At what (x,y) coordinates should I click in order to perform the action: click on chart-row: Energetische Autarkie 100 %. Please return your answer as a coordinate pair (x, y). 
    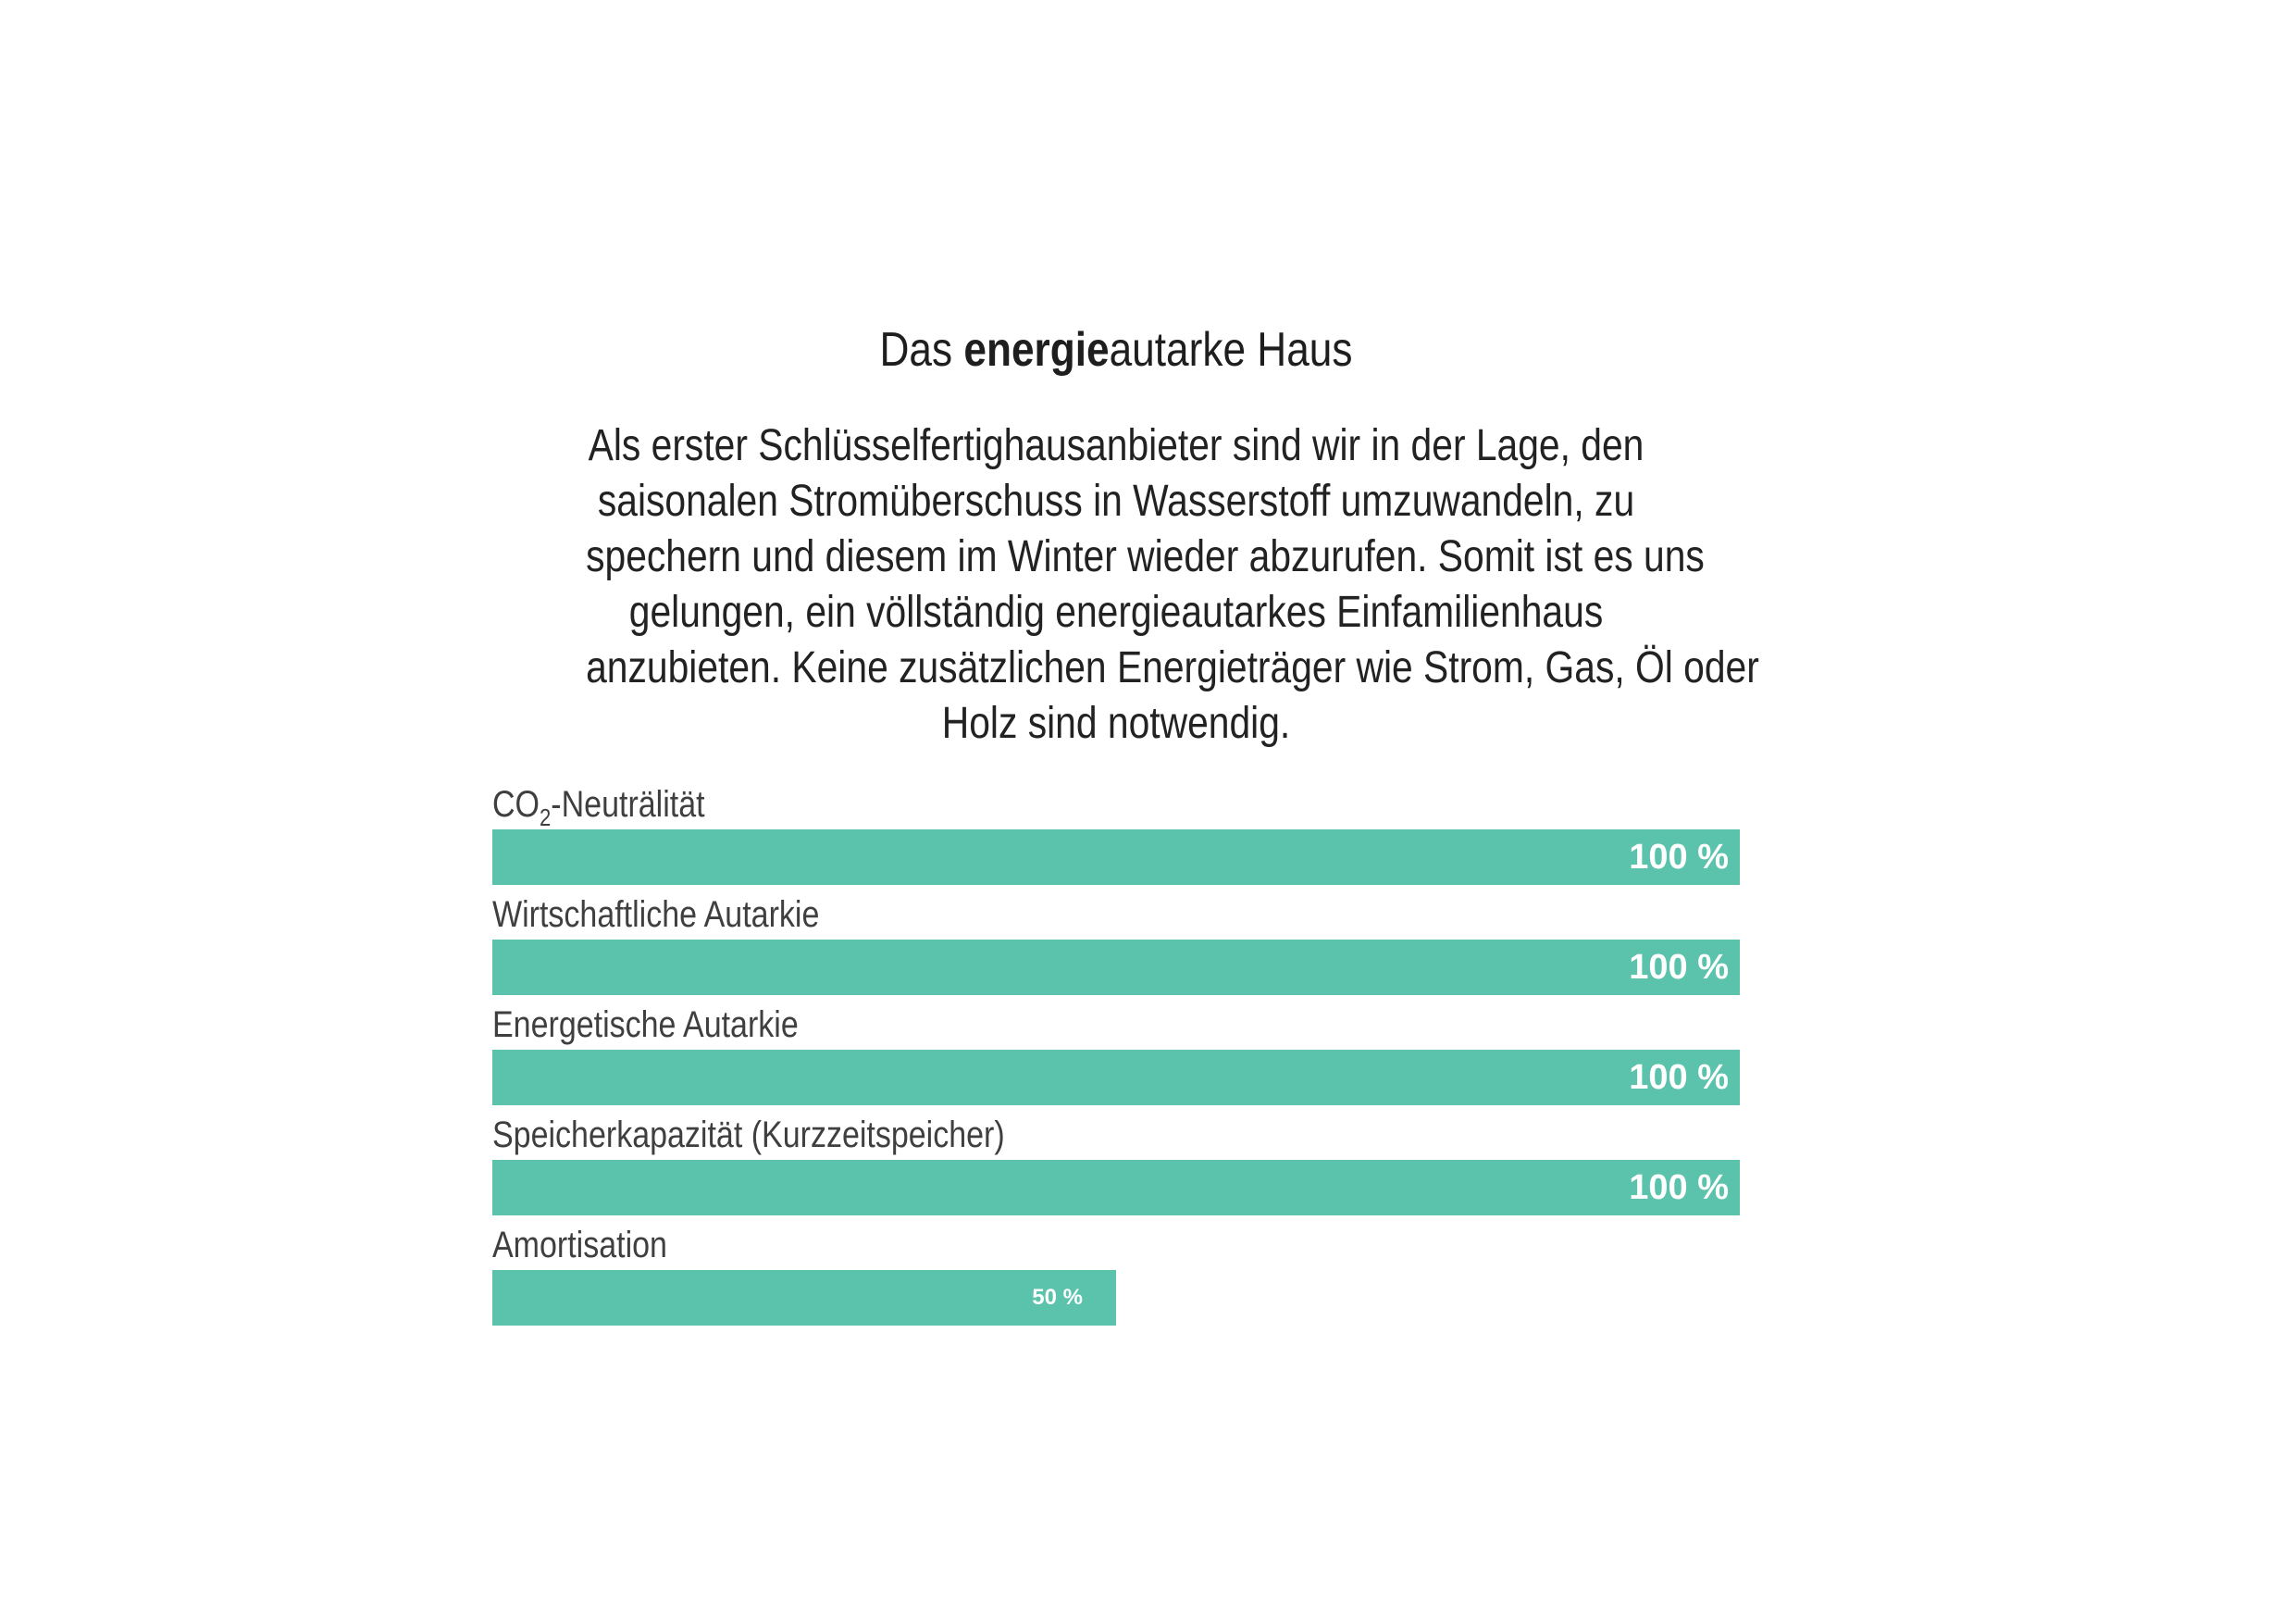
    Looking at the image, I should click on (1116, 1054).